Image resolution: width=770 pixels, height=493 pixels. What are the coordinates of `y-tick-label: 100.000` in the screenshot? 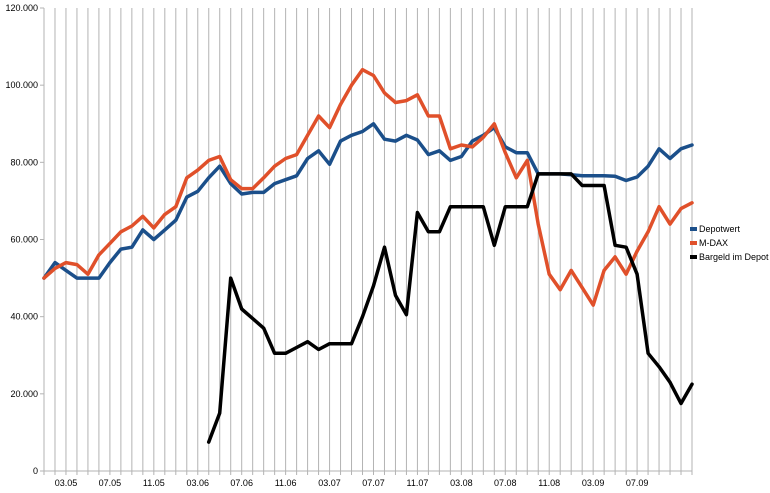 It's located at (21, 85).